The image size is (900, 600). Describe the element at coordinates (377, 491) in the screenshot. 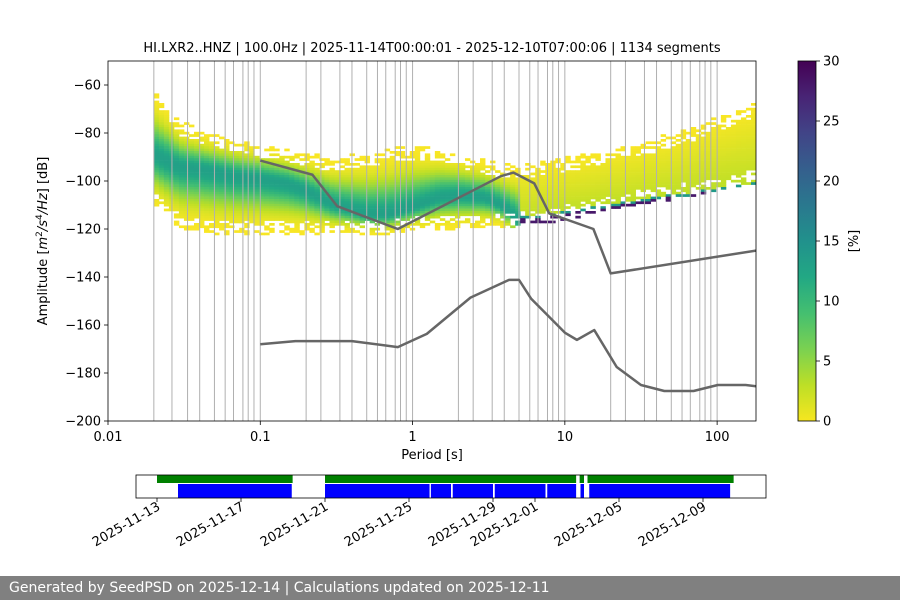

I see `availability-bar-blue` at that location.